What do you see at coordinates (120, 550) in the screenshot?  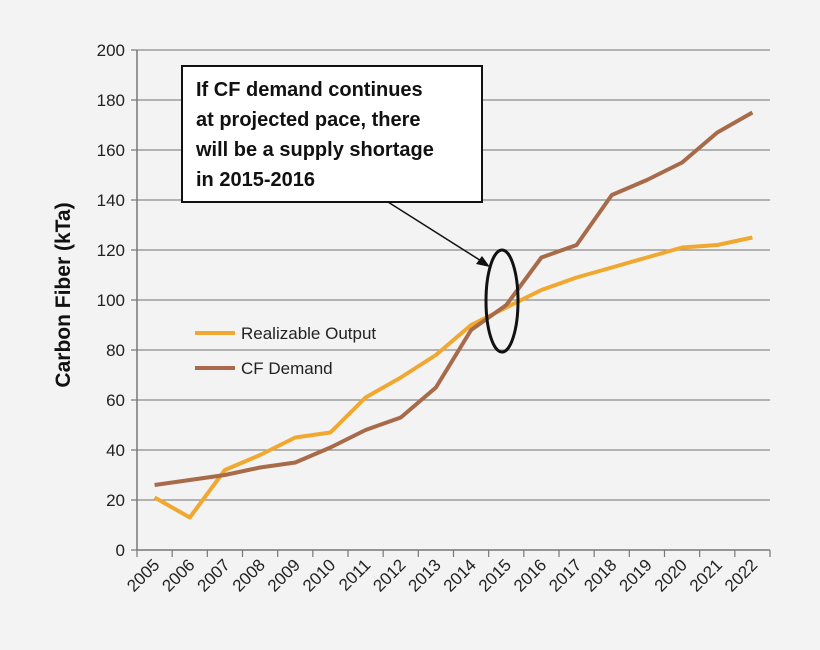 I see `y-tick-label: 0` at bounding box center [120, 550].